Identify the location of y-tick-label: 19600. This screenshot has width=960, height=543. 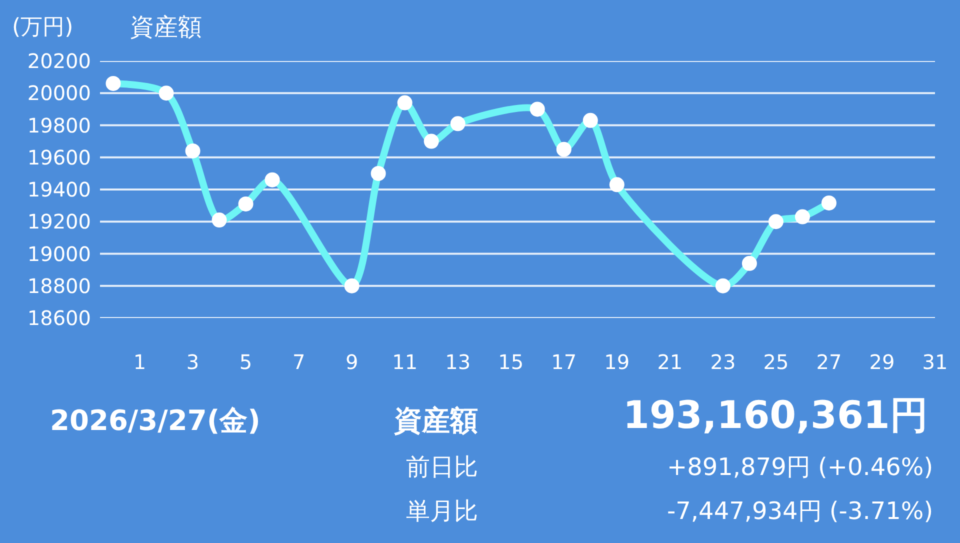
(59, 157).